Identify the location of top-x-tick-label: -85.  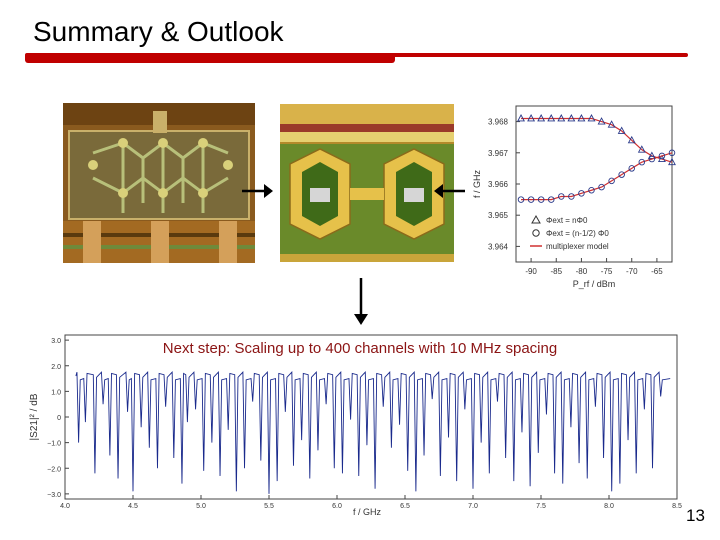
(556, 271).